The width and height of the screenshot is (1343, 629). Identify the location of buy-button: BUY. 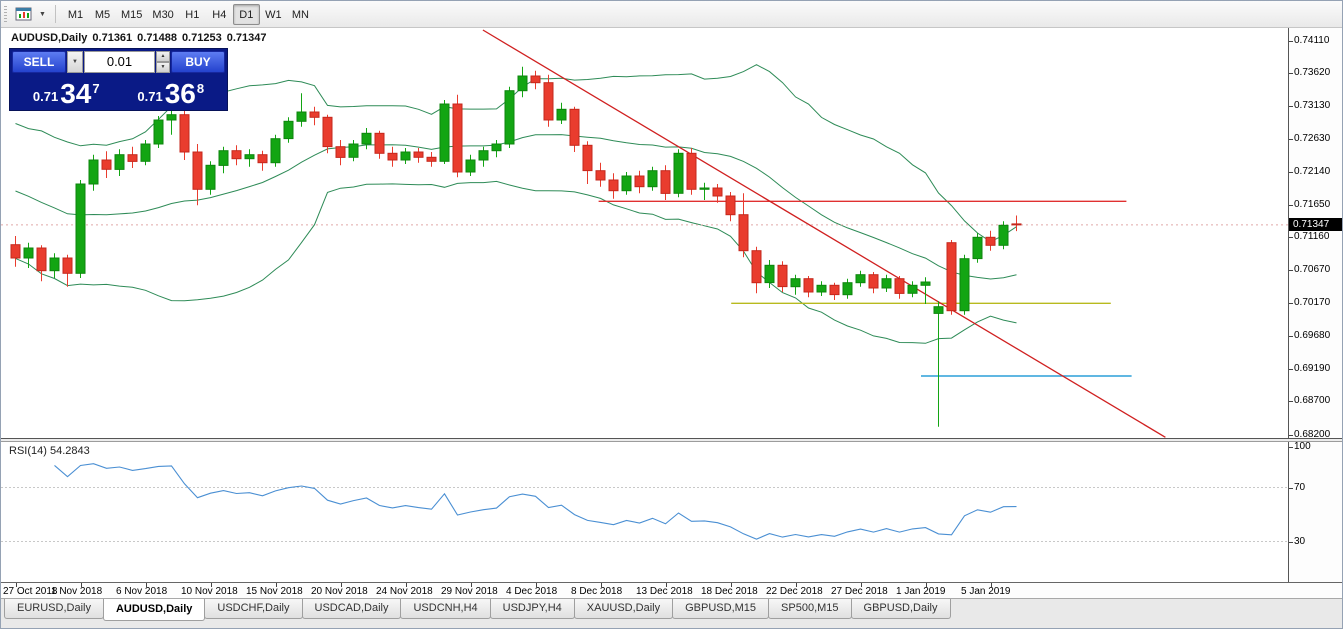
(198, 62).